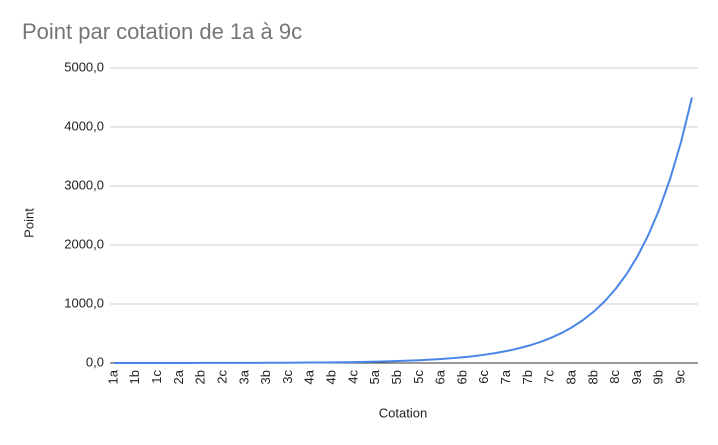 This screenshot has width=718, height=445. What do you see at coordinates (162, 31) in the screenshot?
I see `chart-title: Point par cotation de 1a à 9c` at bounding box center [162, 31].